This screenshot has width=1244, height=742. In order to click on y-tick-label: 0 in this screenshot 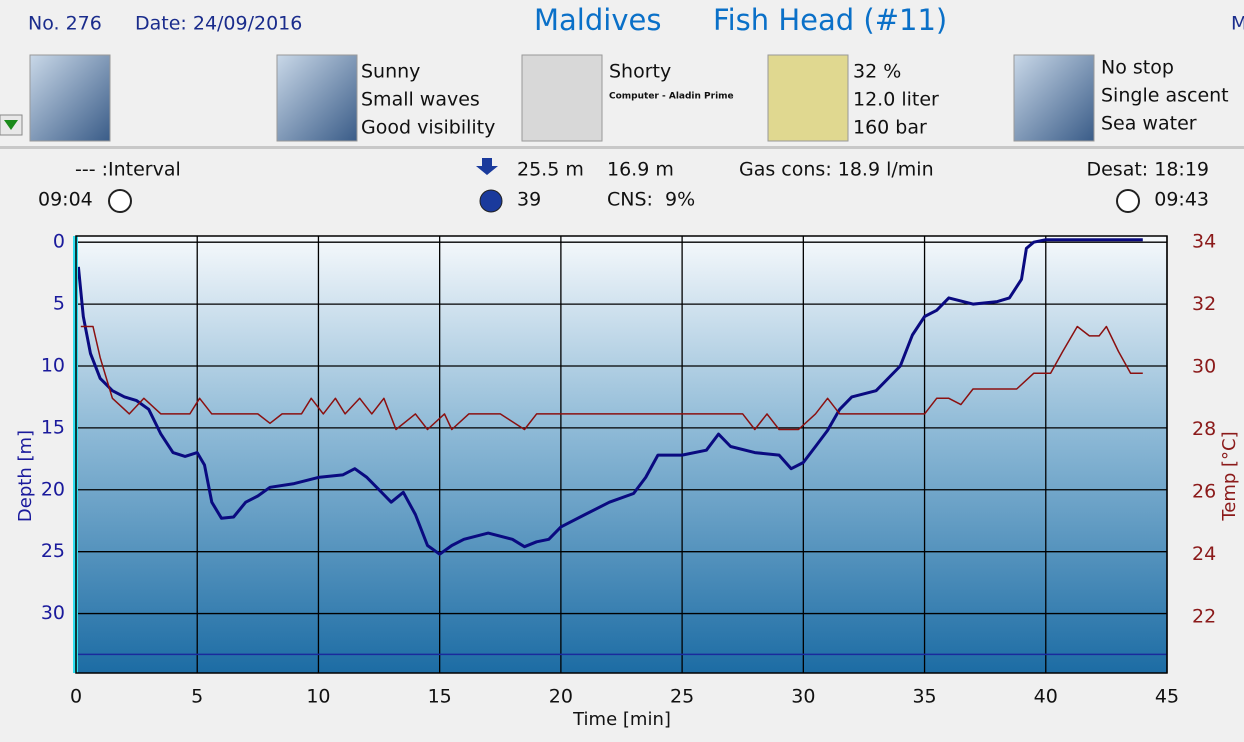, I will do `click(59, 242)`.